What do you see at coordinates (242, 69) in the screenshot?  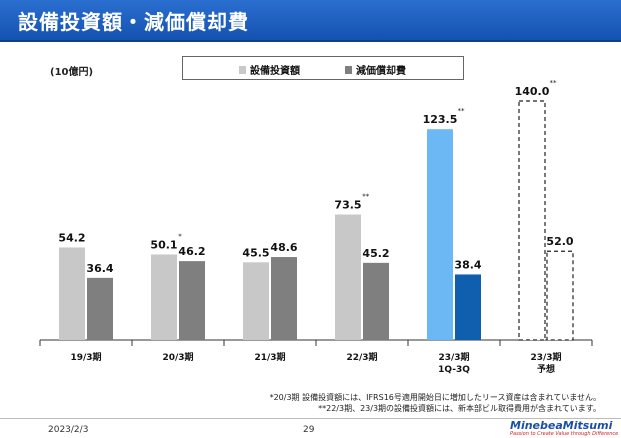 I see `legend-swatch-capex` at bounding box center [242, 69].